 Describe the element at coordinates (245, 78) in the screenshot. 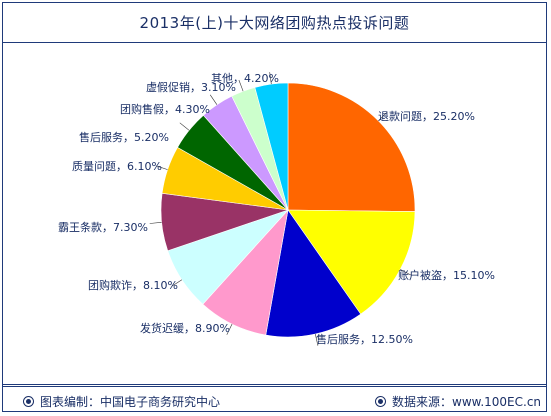

I see `slice-label-11: 其他，4.20%` at that location.